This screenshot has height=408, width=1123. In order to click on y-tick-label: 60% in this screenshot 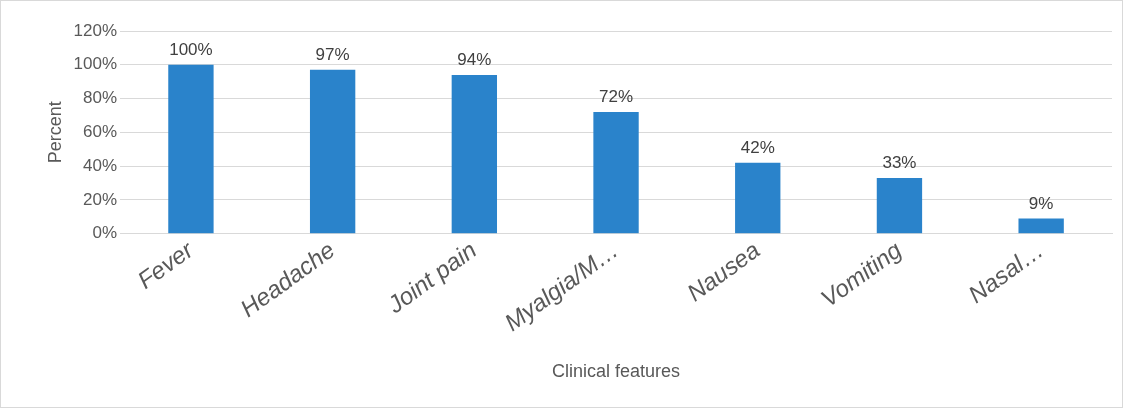, I will do `click(100, 132)`.